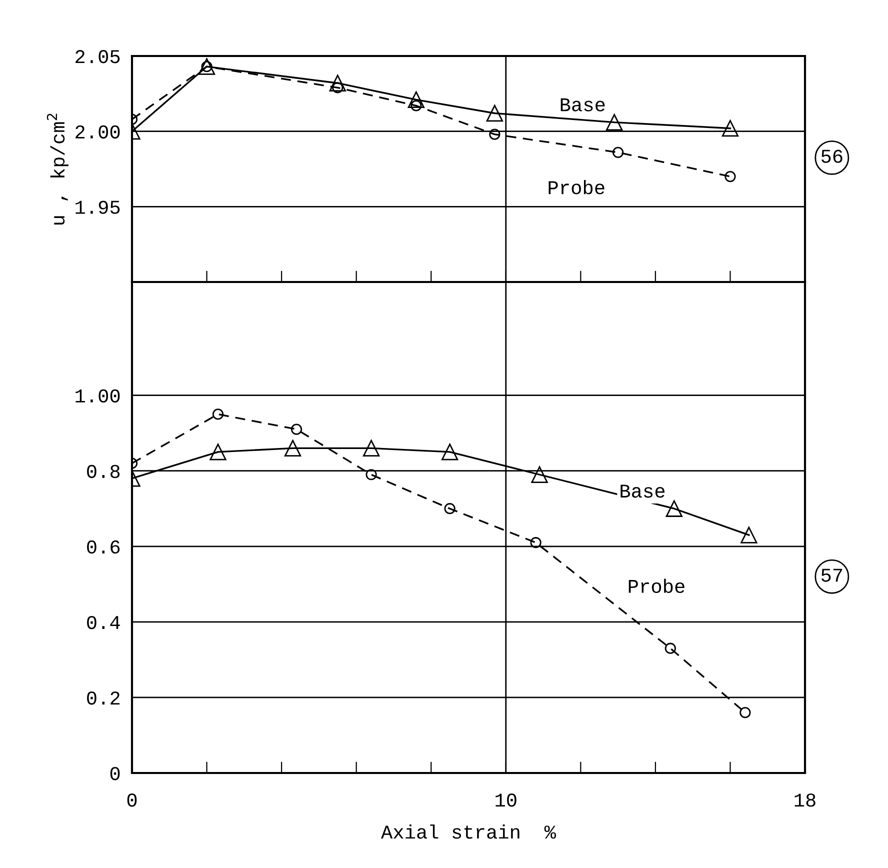 The height and width of the screenshot is (868, 888). I want to click on y-tick-label: 1.95, so click(98, 207).